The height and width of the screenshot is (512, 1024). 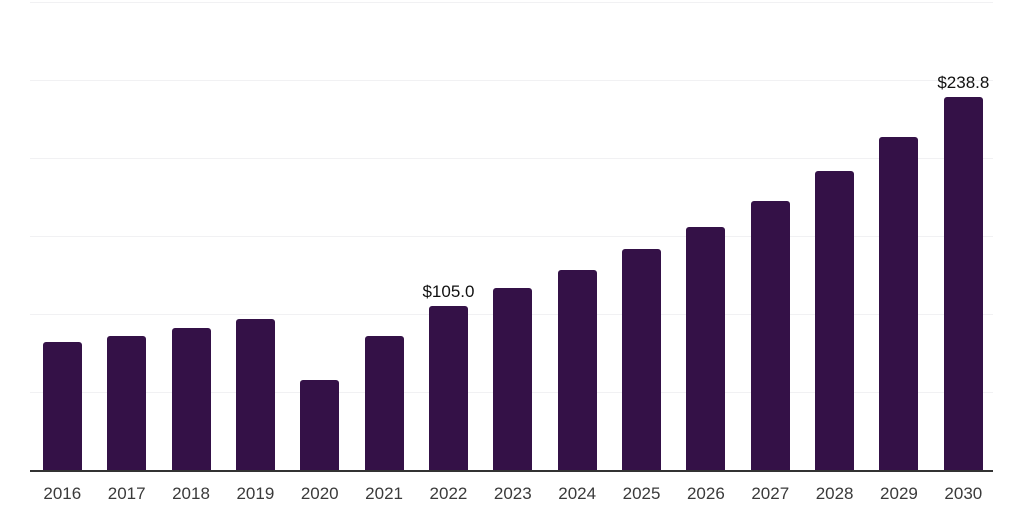 I want to click on x-tick-label-2018: 2018, so click(x=191, y=493).